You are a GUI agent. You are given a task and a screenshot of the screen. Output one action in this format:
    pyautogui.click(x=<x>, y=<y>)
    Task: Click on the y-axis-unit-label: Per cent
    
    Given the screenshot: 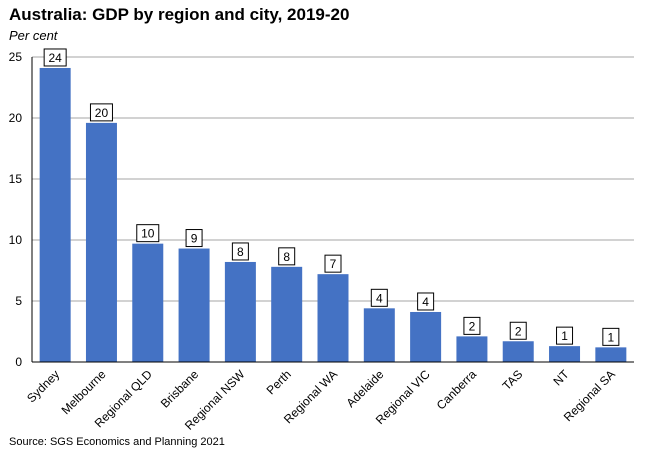 What is the action you would take?
    pyautogui.click(x=33, y=35)
    